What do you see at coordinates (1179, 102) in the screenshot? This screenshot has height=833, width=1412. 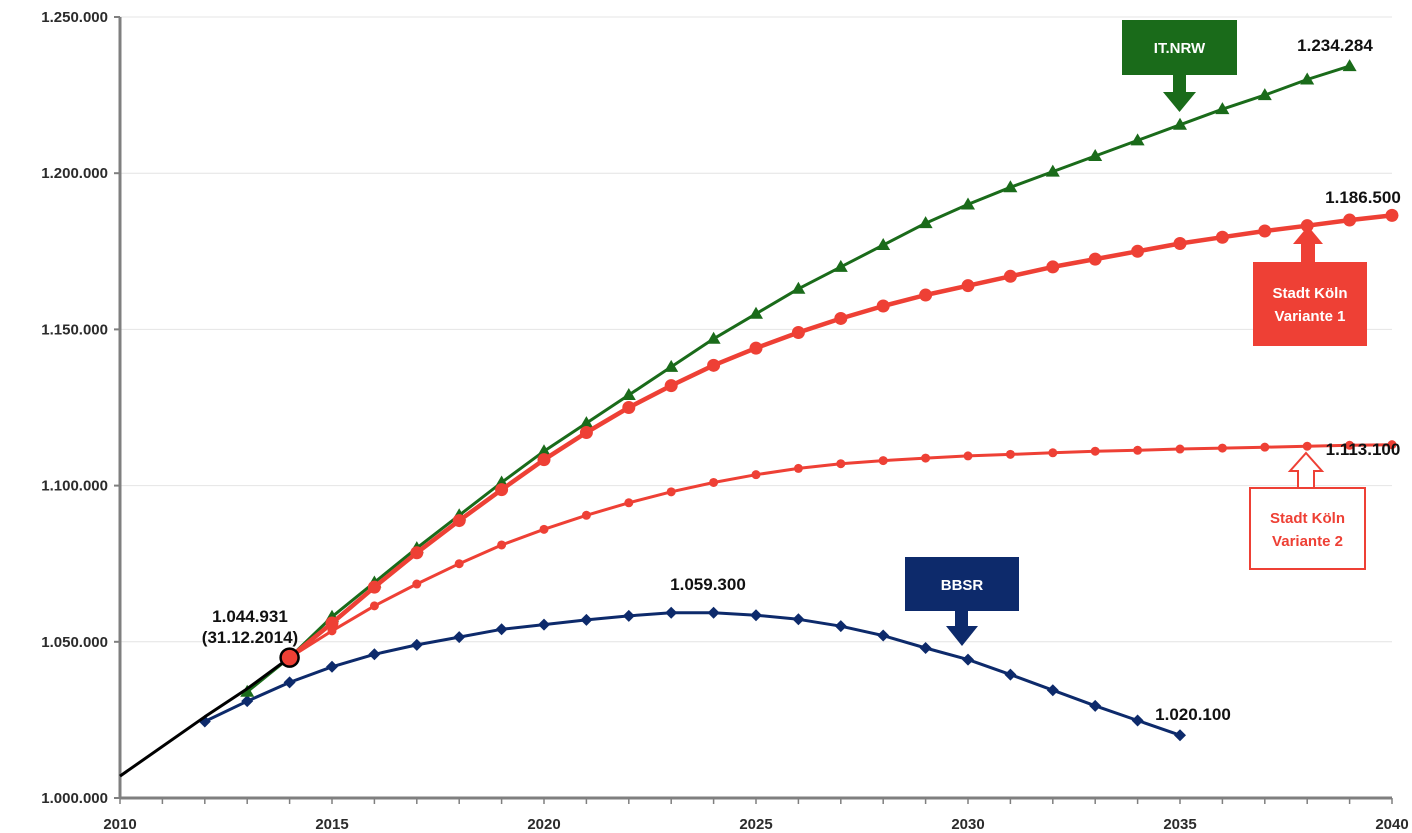 I see `itnrw-arrow-head` at bounding box center [1179, 102].